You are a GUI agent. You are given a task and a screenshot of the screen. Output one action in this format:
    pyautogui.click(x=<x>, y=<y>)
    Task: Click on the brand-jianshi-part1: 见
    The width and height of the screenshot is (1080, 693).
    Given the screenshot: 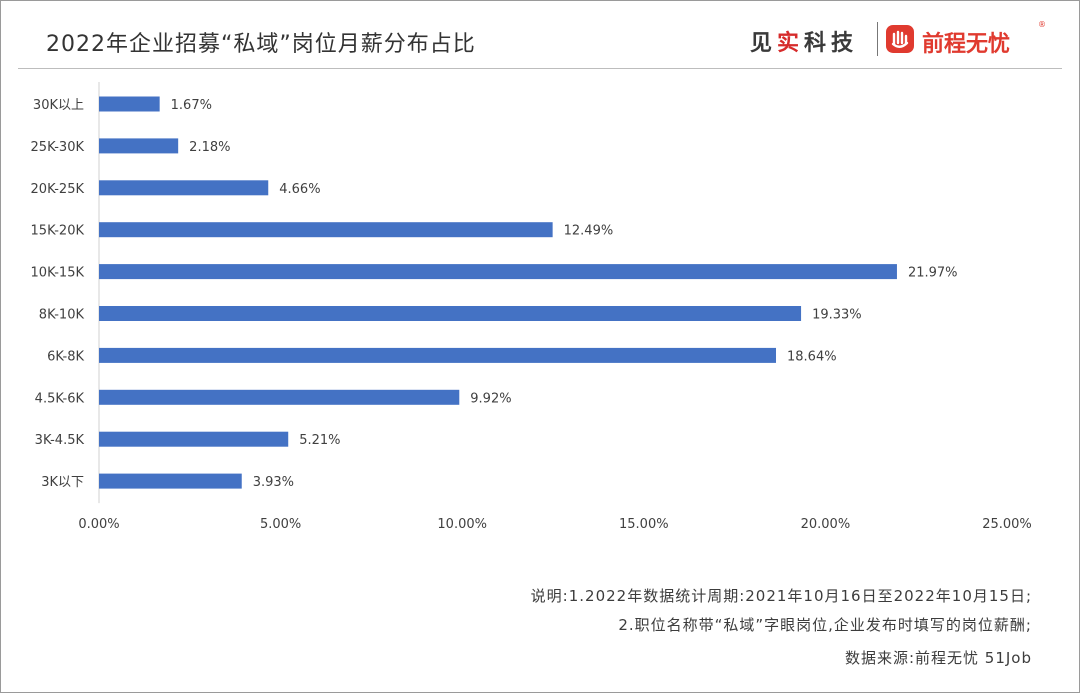 What is the action you would take?
    pyautogui.click(x=764, y=43)
    